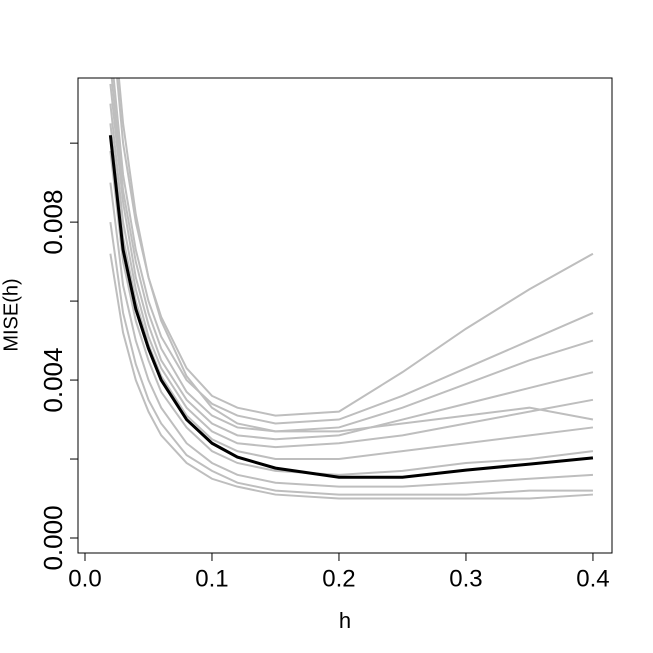  What do you see at coordinates (53, 537) in the screenshot?
I see `y-tick-label: 0.000` at bounding box center [53, 537].